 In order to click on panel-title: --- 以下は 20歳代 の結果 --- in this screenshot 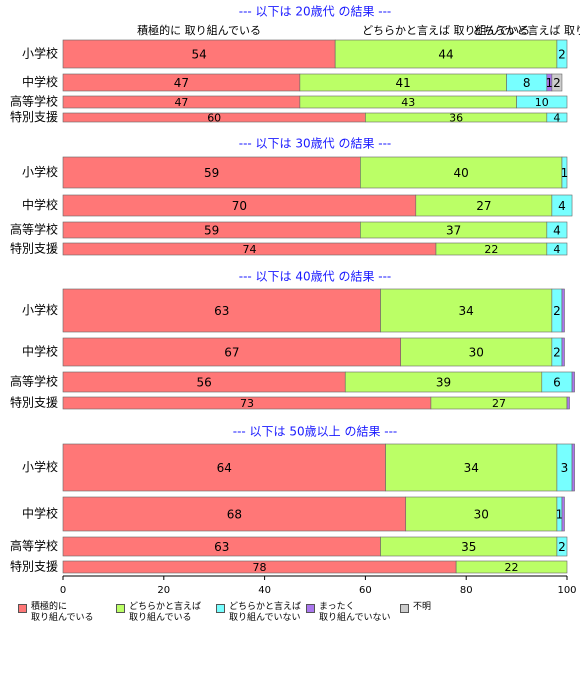, I will do `click(315, 12)`.